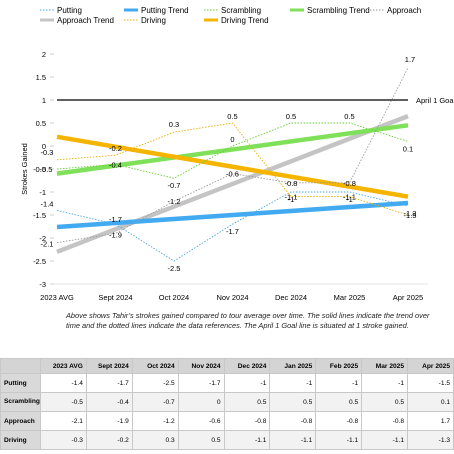  I want to click on table-row-label: Approach, so click(20, 421).